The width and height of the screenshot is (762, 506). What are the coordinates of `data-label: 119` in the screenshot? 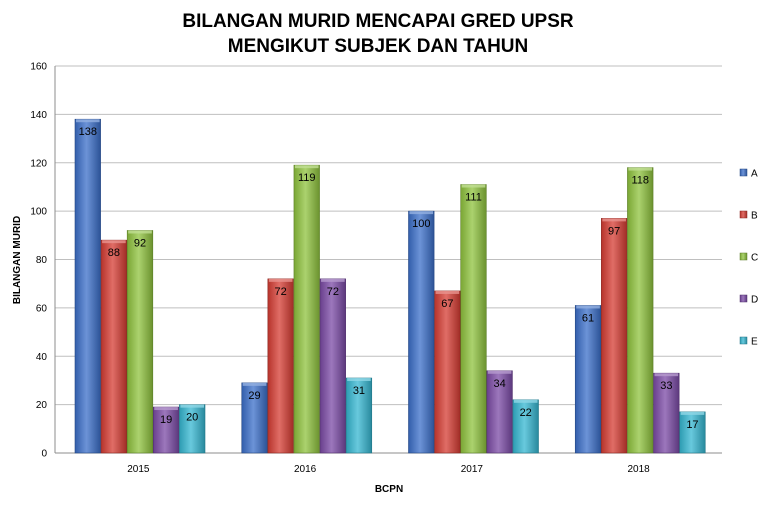 It's located at (307, 178).